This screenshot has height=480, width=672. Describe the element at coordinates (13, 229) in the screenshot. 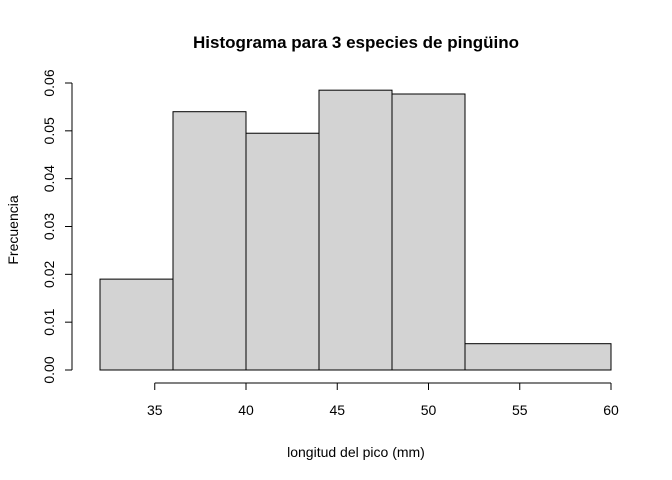

I see `y-axis-label: Frecuencia` at that location.